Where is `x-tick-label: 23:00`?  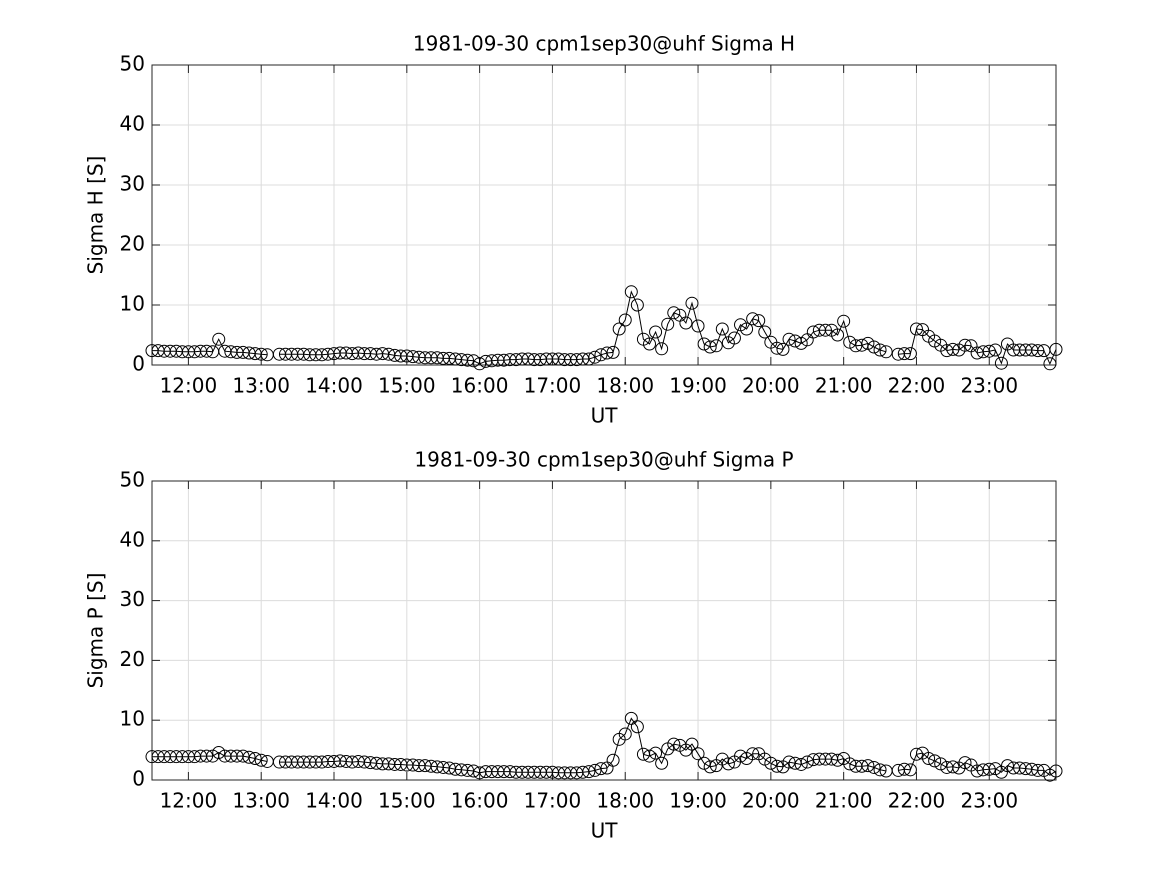
x-tick-label: 23:00 is located at coordinates (989, 801).